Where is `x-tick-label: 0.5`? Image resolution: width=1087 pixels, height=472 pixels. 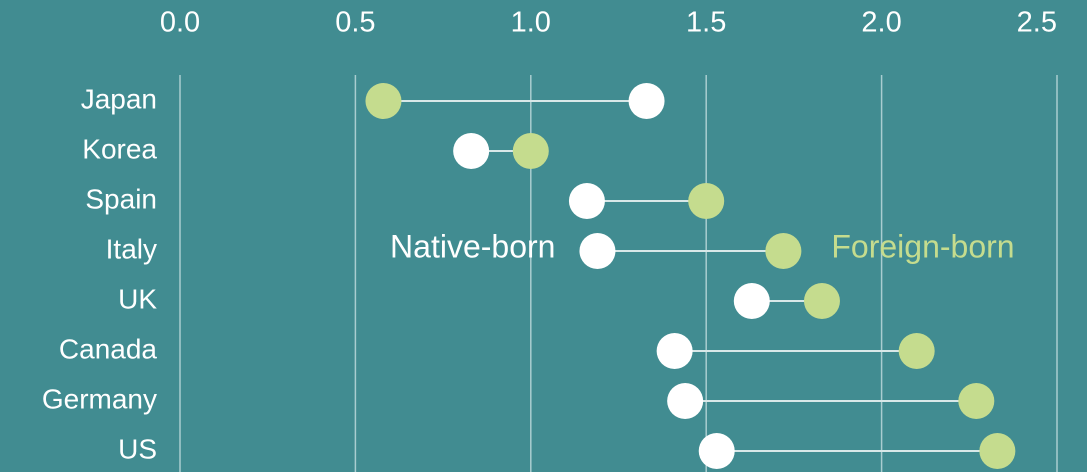 x-tick-label: 0.5 is located at coordinates (355, 23).